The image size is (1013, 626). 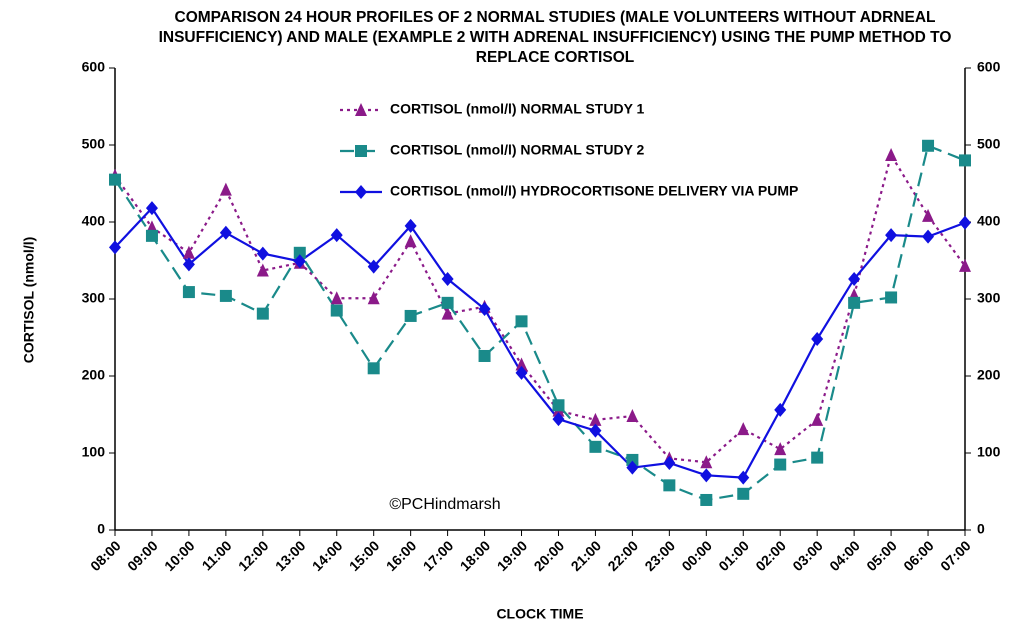 I want to click on y-tick-label: 400, so click(x=94, y=221).